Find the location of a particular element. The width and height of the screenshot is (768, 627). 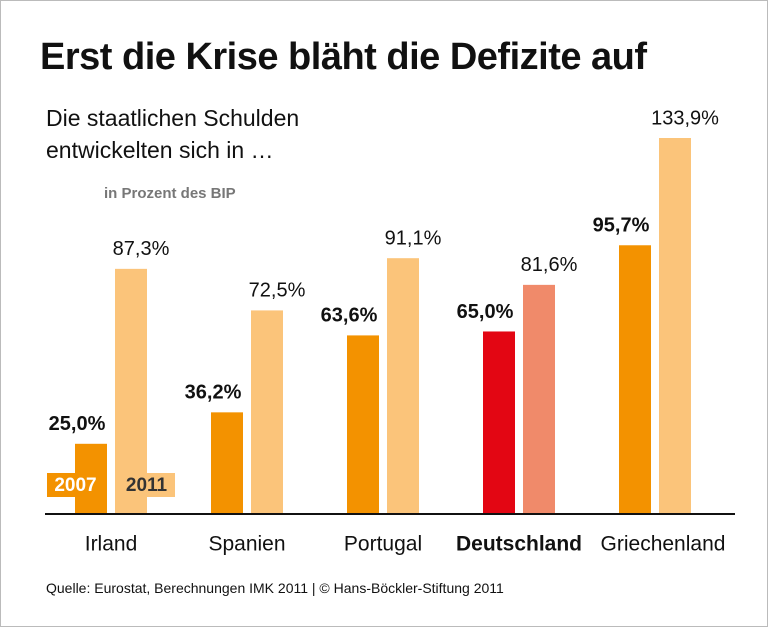

x-tick-label: Portugal is located at coordinates (383, 544).